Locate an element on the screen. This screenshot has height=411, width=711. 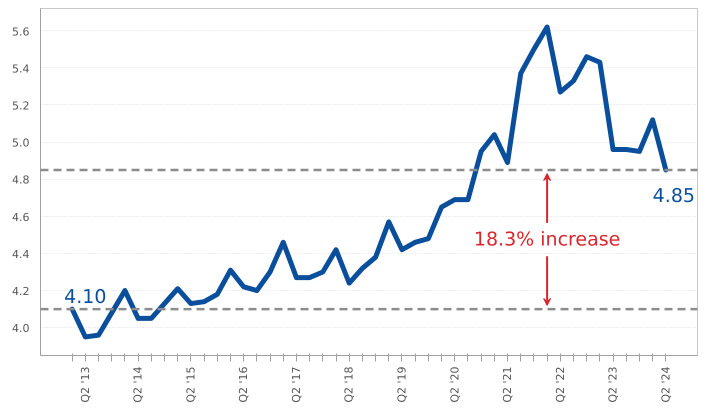
x-tick-label: Q2 '21 is located at coordinates (507, 384).